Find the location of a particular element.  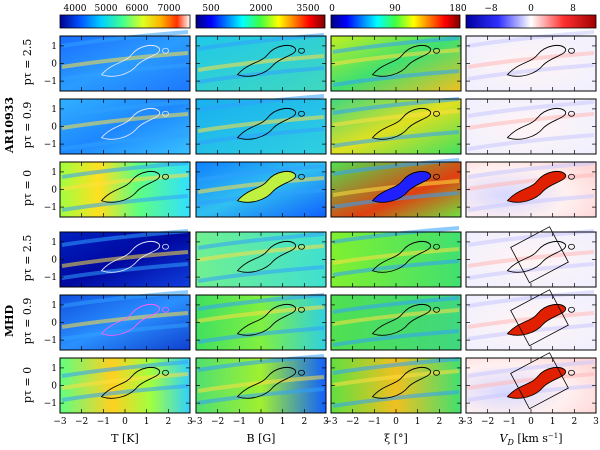

column-labels: T [K] B [G] ξ [°] VD [km s−1] is located at coordinates (336, 439).